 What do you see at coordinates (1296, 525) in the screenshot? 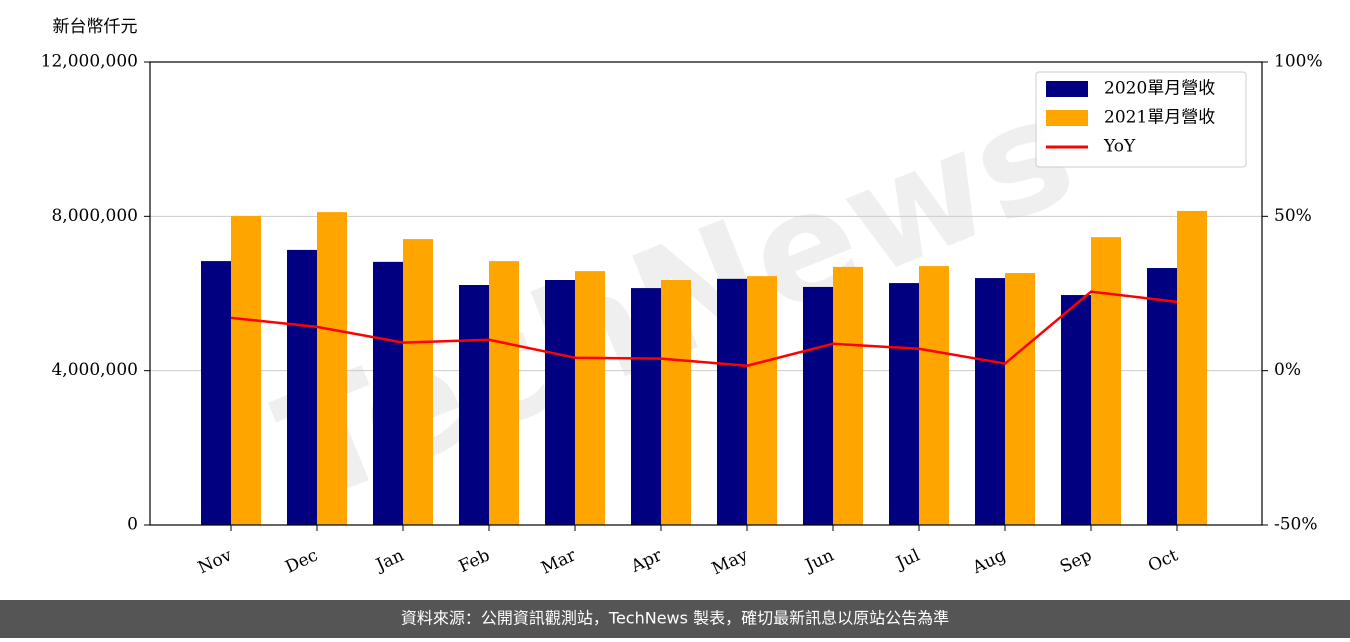
I see `y2-tick-label: -50%` at bounding box center [1296, 525].